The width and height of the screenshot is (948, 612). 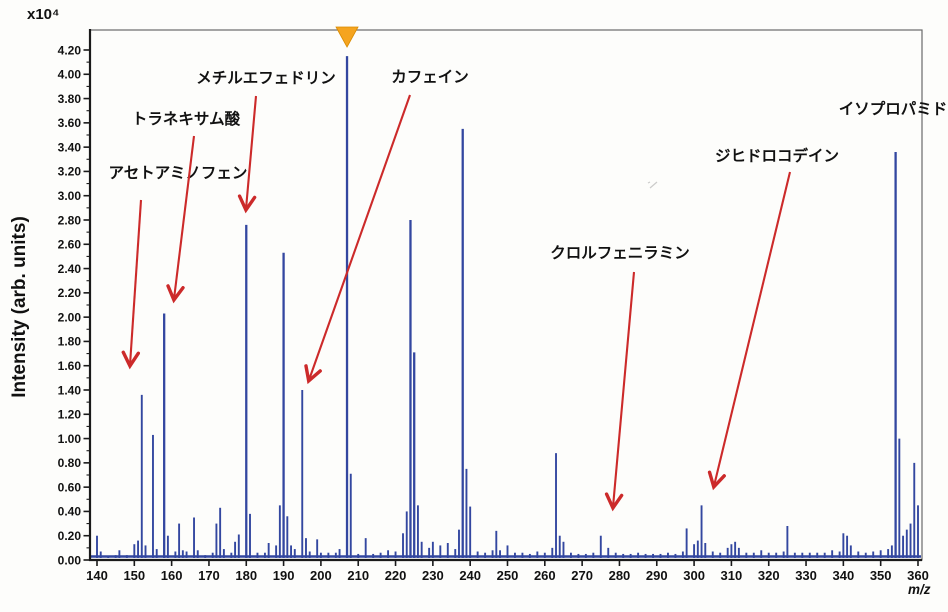 What do you see at coordinates (70, 463) in the screenshot?
I see `y-tick-label: 0.80` at bounding box center [70, 463].